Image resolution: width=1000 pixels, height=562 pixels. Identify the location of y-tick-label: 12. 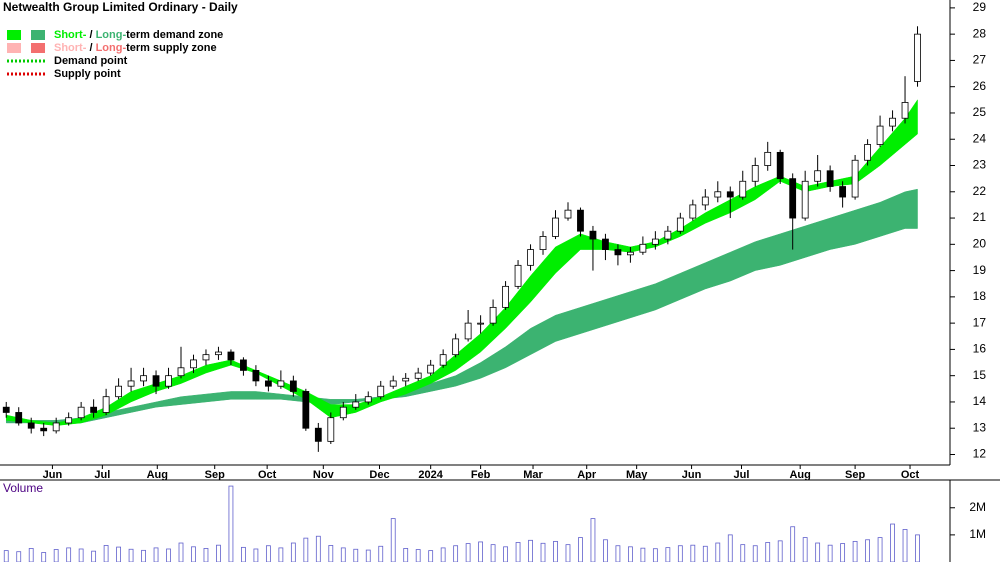
(980, 454).